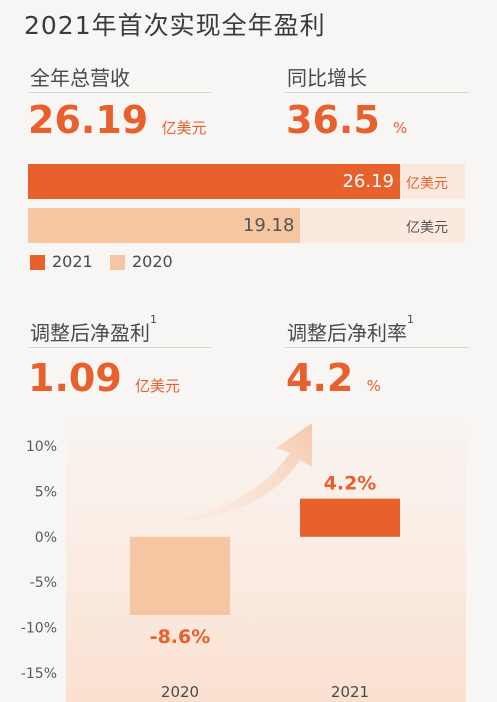 This screenshot has height=702, width=497. I want to click on revenue-bar-chart: 26.19 亿美元 19.18 亿美元, so click(246, 204).